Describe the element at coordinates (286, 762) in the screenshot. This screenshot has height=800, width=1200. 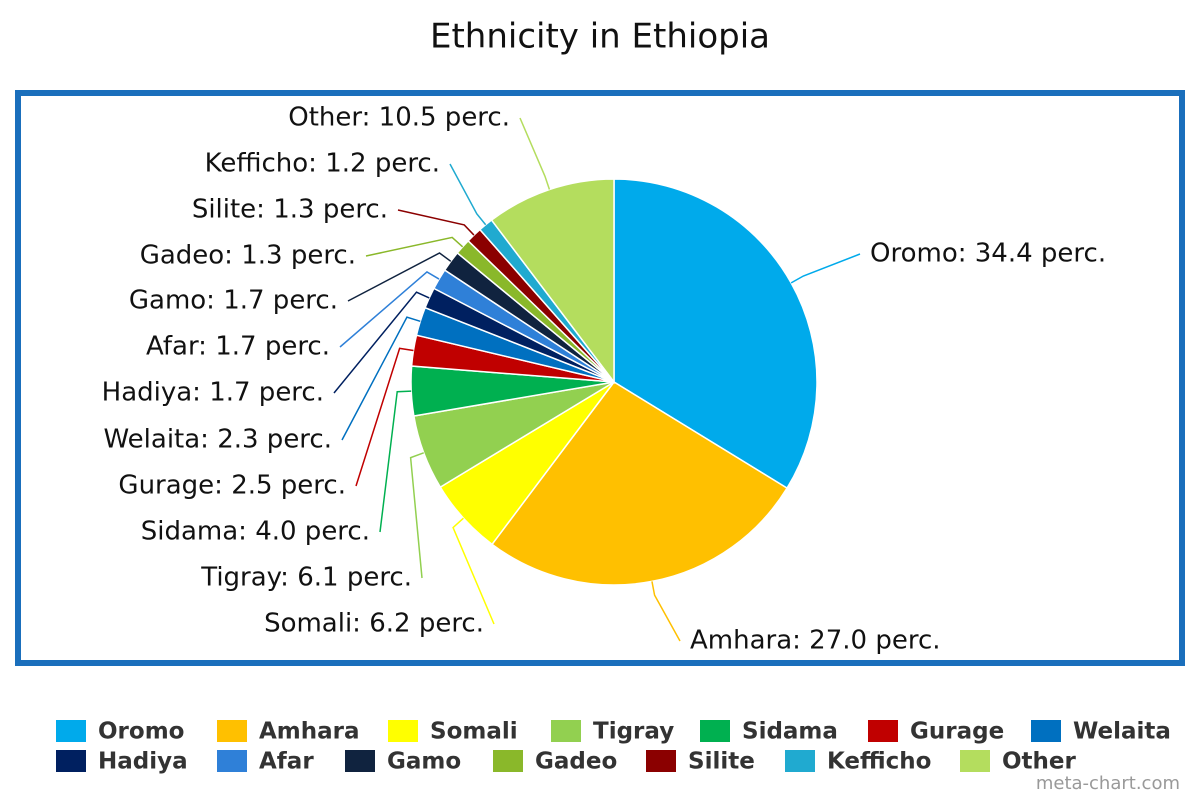
I see `legend-label: Afar` at that location.